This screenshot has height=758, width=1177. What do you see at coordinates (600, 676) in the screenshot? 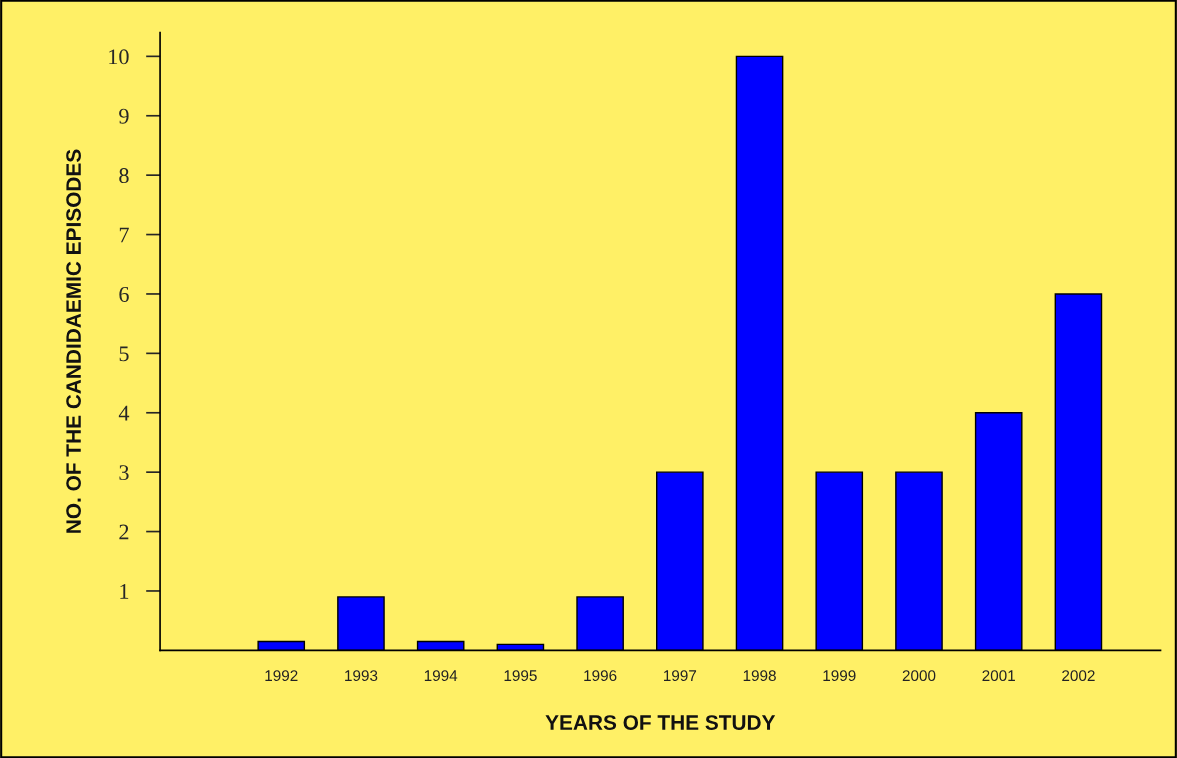
I see `x-tick-label: 1996` at bounding box center [600, 676].